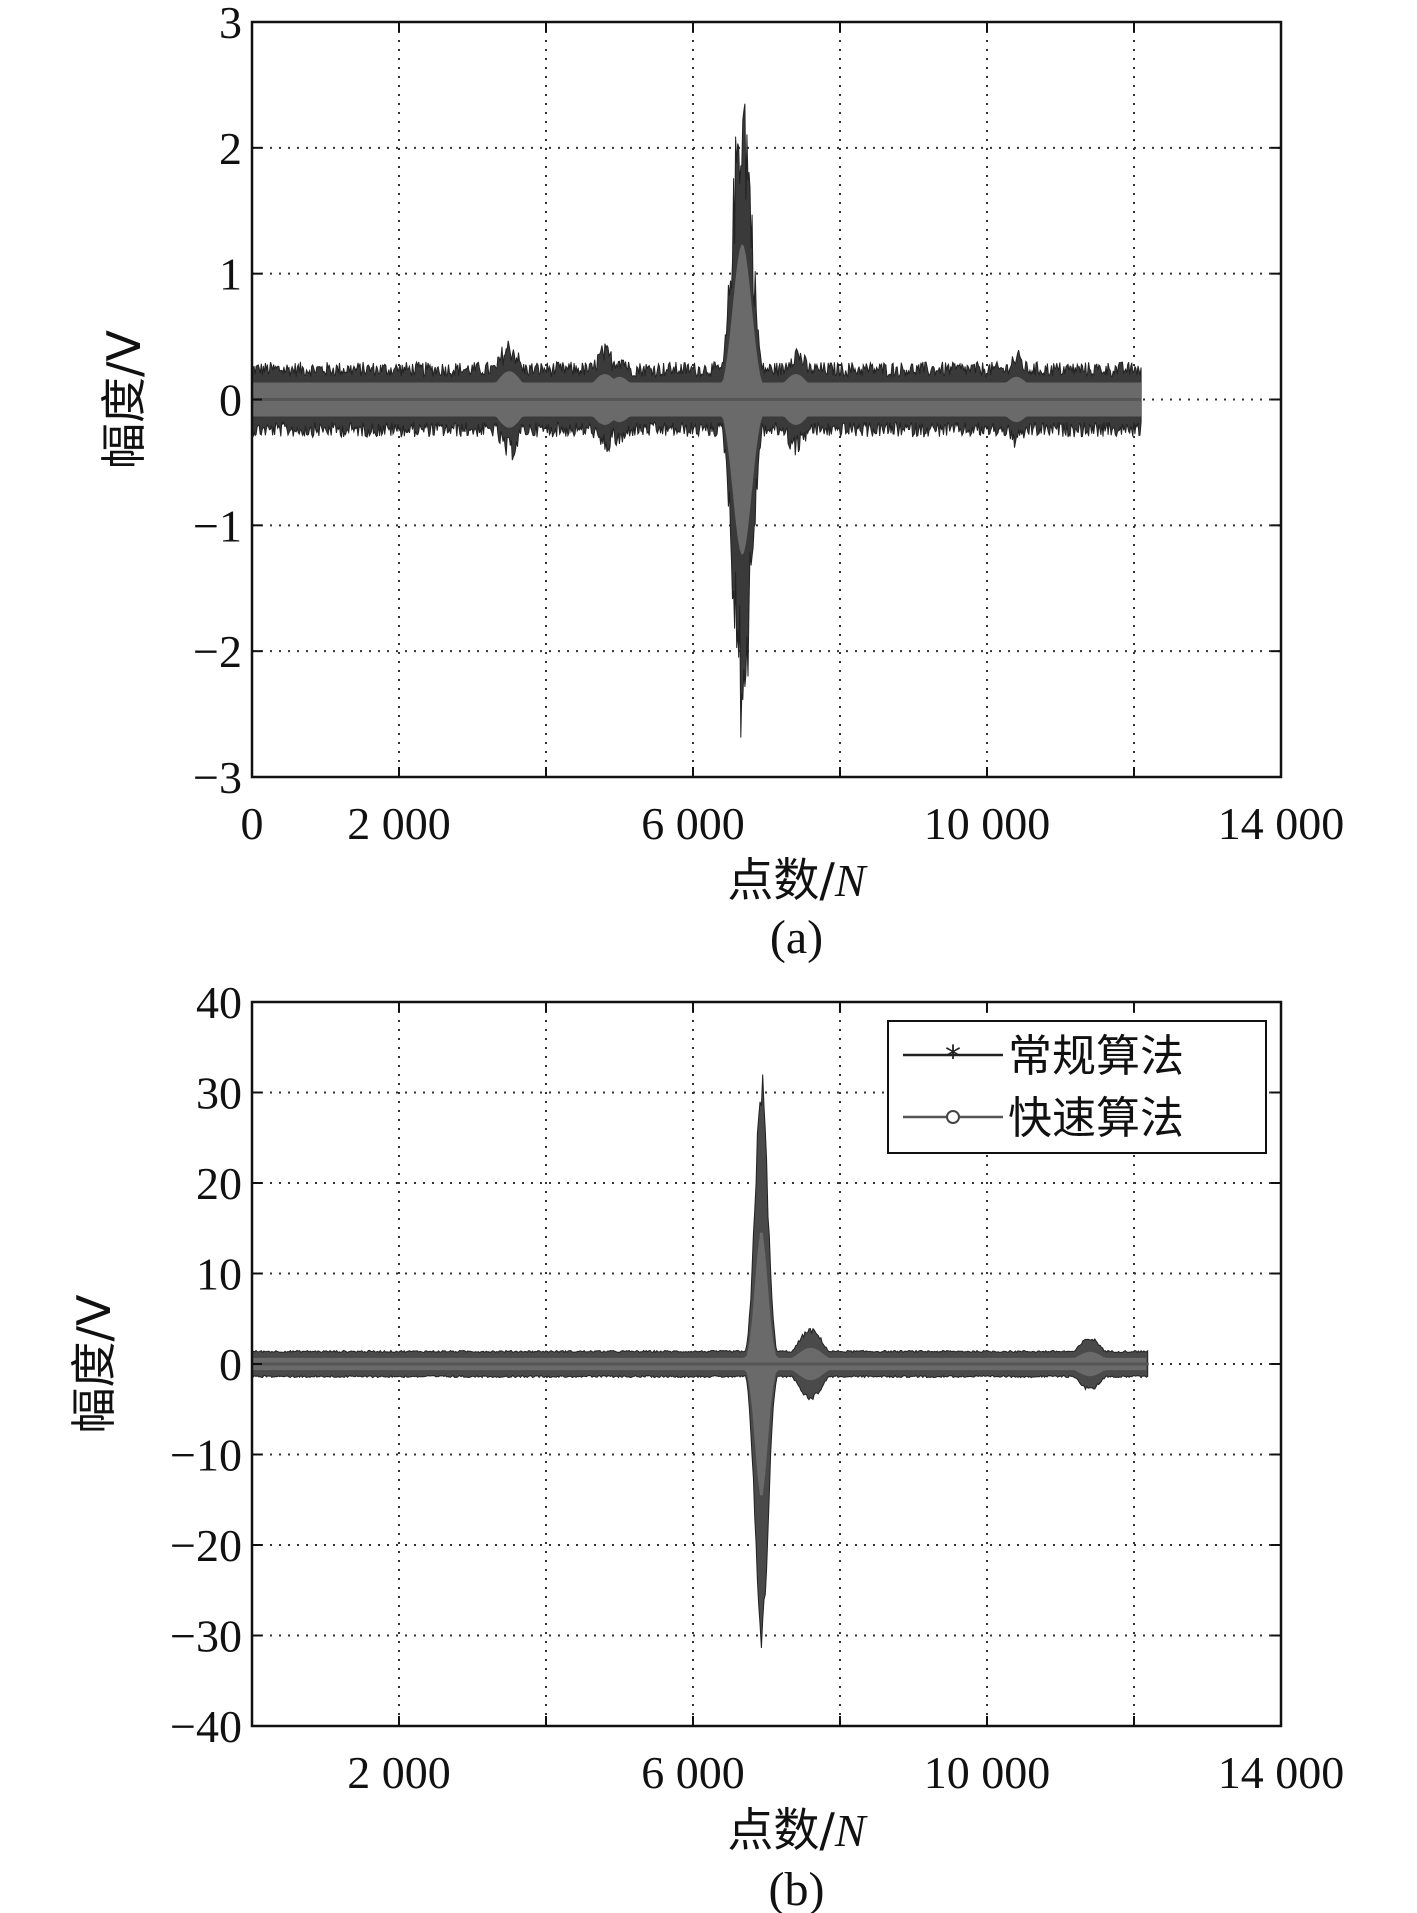  What do you see at coordinates (252, 823) in the screenshot?
I see `x-tick-label: 0` at bounding box center [252, 823].